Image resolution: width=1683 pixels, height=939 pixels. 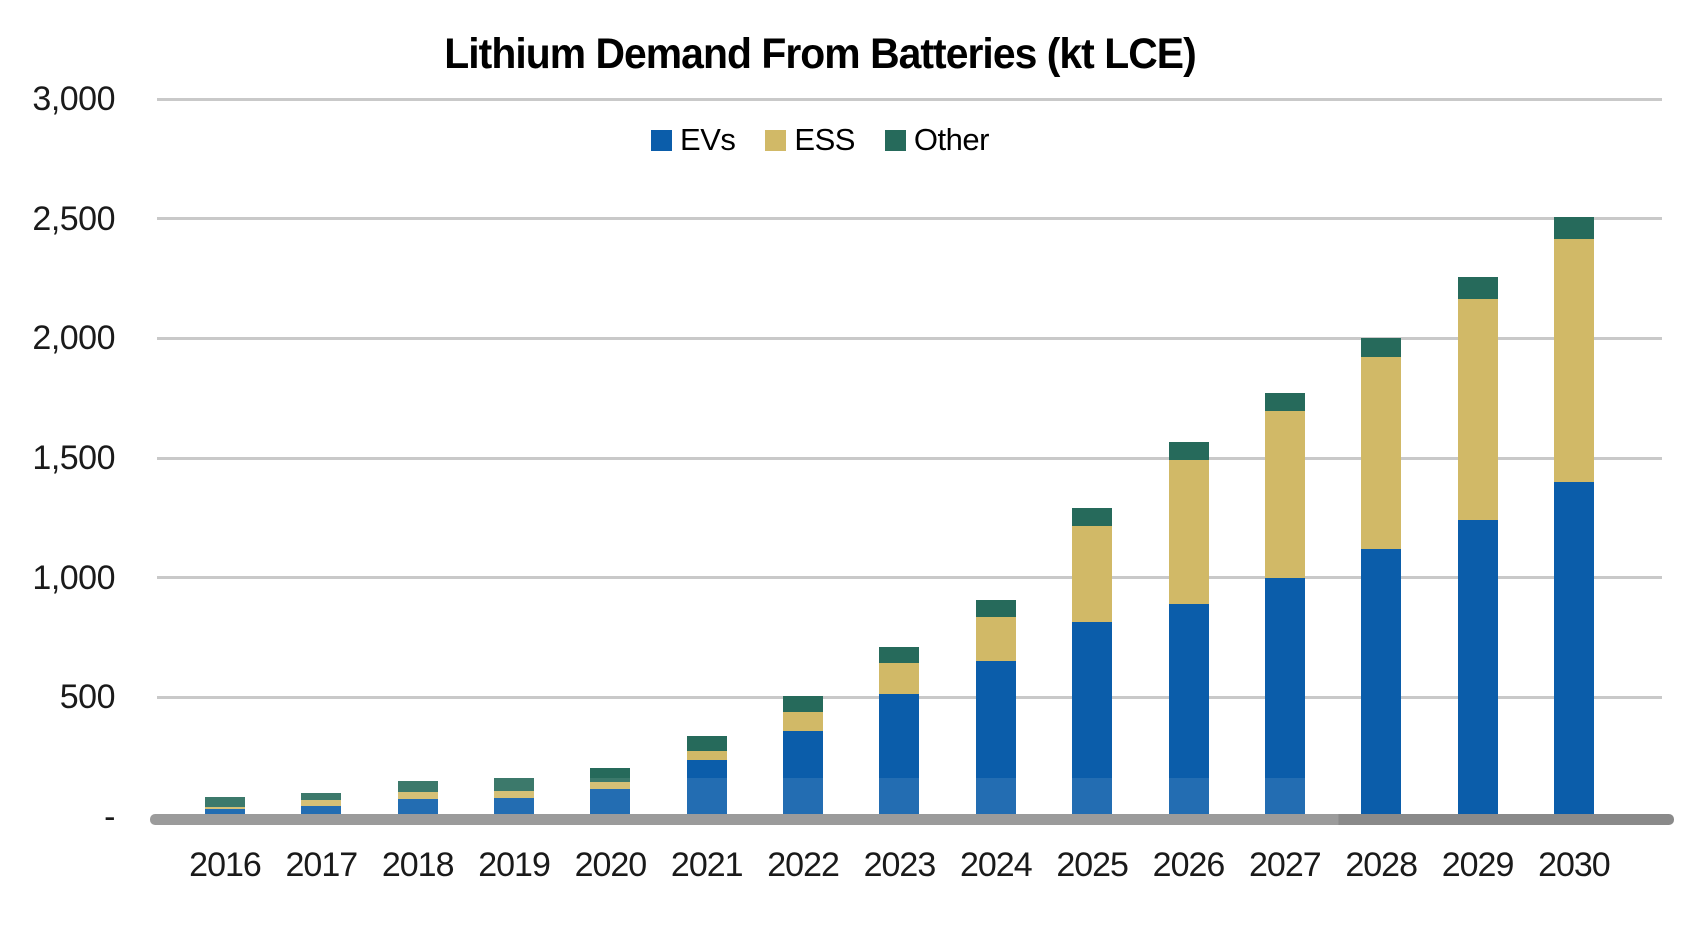 What do you see at coordinates (225, 812) in the screenshot?
I see `bar-segment-evs-2016` at bounding box center [225, 812].